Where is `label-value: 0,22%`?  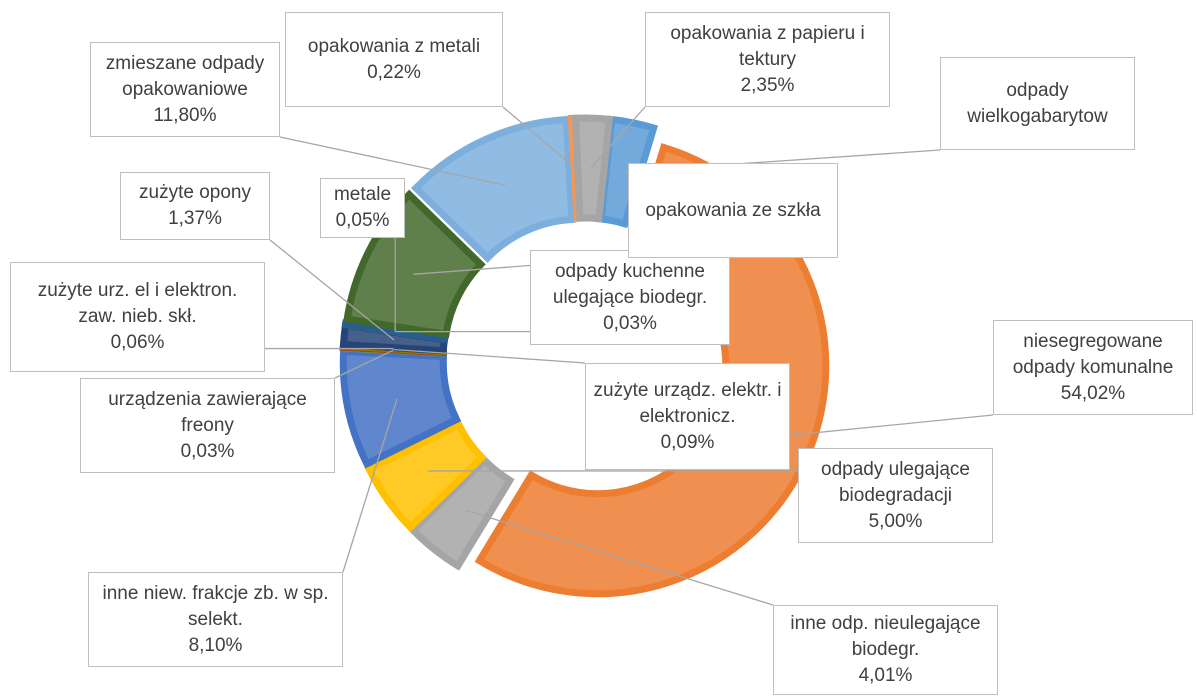
label-value: 0,22% is located at coordinates (394, 72).